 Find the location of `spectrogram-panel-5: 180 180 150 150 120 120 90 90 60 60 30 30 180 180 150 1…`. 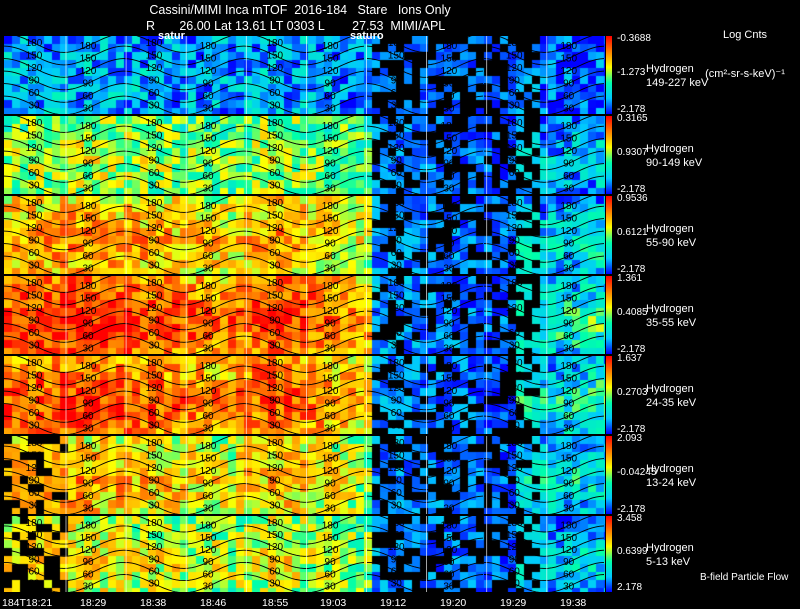

spectrogram-panel-5: 180 180 150 150 120 120 90 90 60 60 30 30 180 180 150 1… is located at coordinates (304, 395).